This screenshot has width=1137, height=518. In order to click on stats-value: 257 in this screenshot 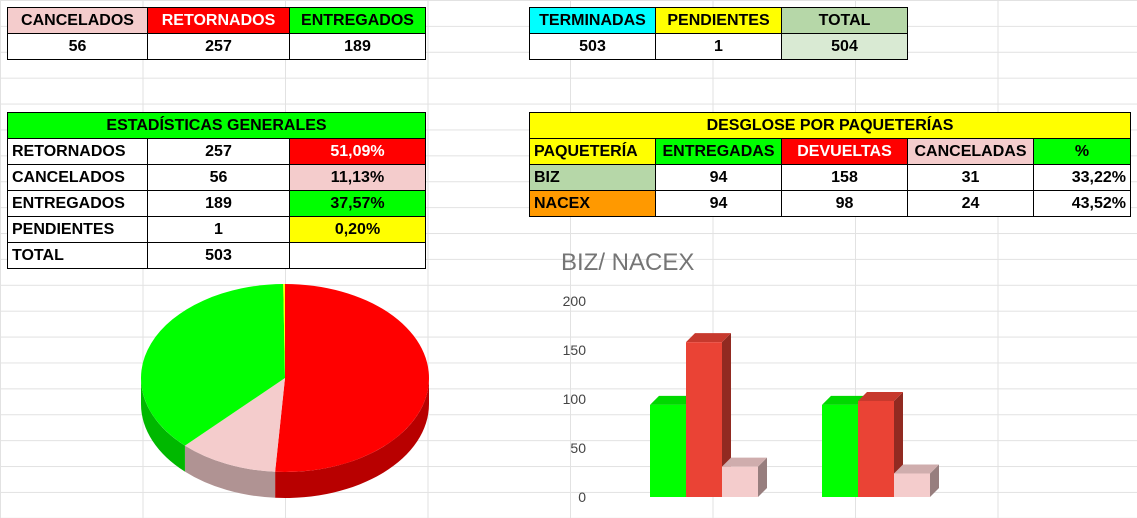, I will do `click(218, 151)`.